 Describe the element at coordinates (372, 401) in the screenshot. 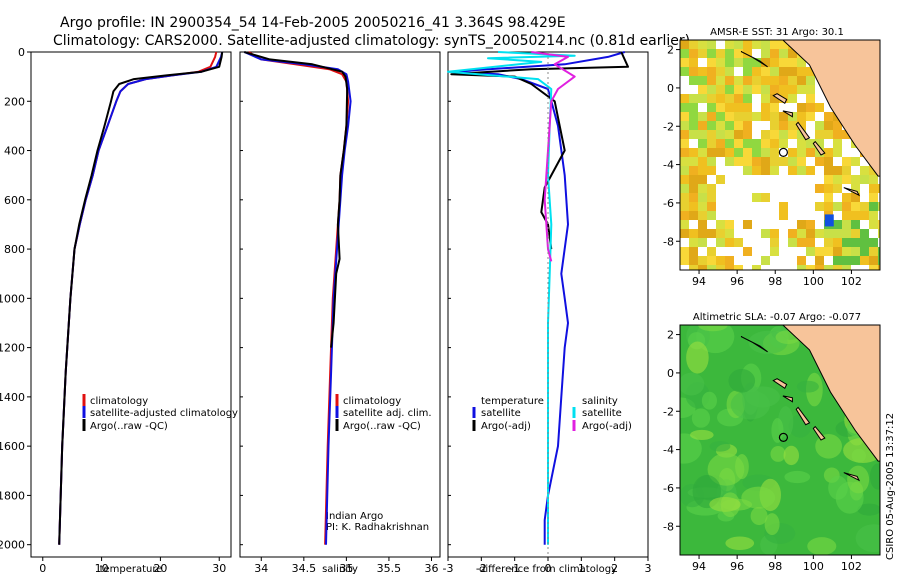

I see `legend-label-climatology: climatology` at that location.